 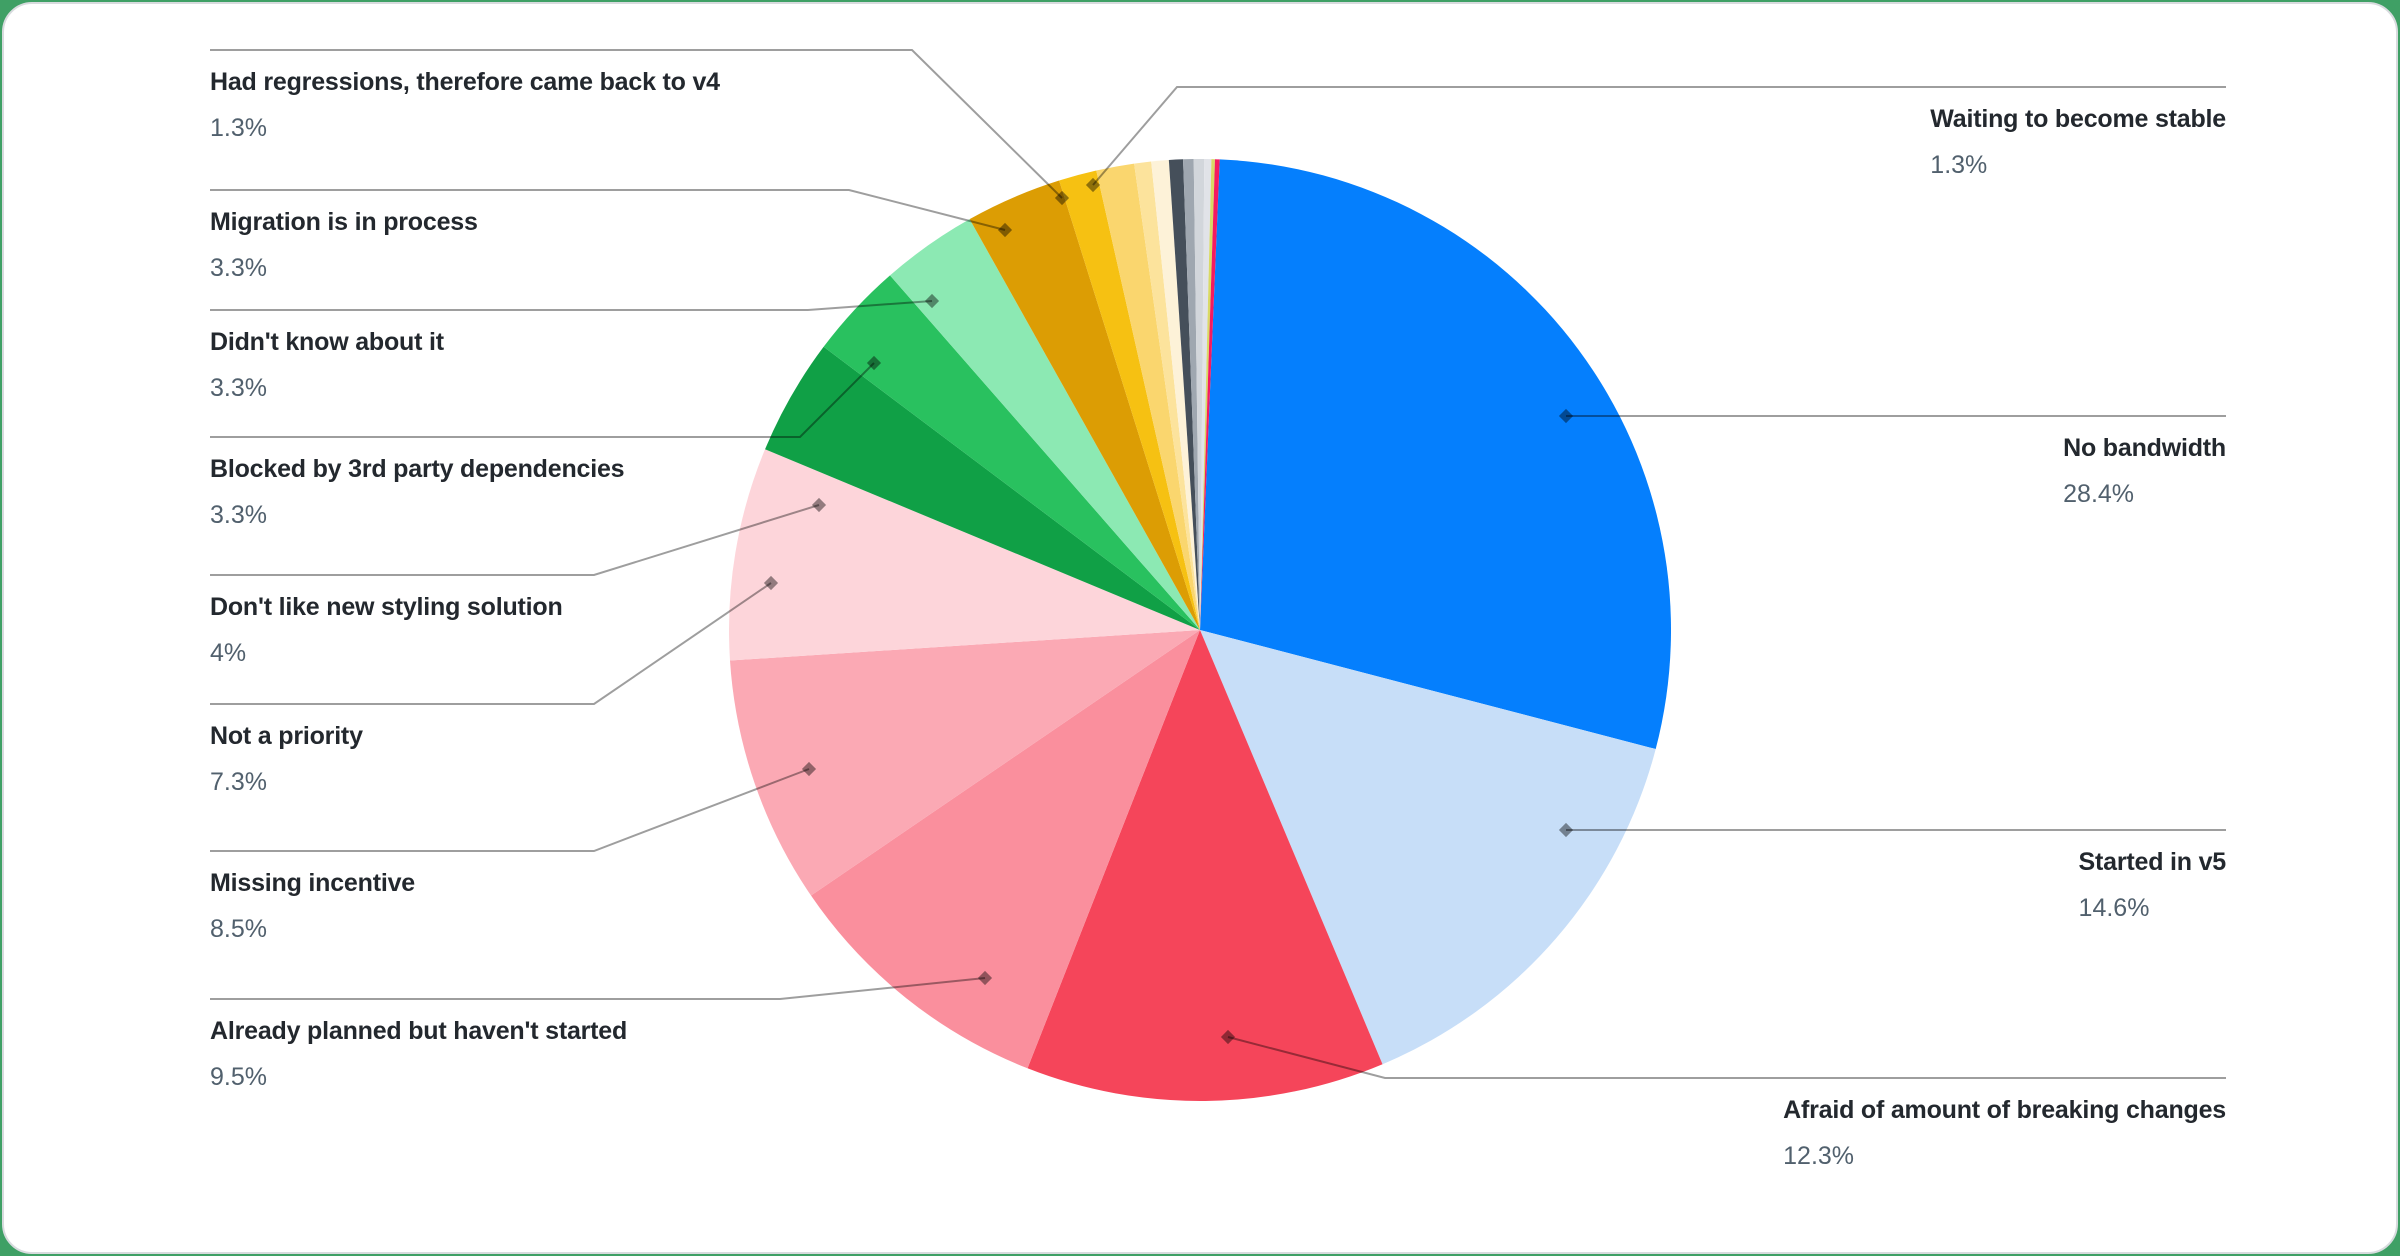 I want to click on pie-slice-blocked-by-3rd-party-dependencies, so click(x=1011, y=452).